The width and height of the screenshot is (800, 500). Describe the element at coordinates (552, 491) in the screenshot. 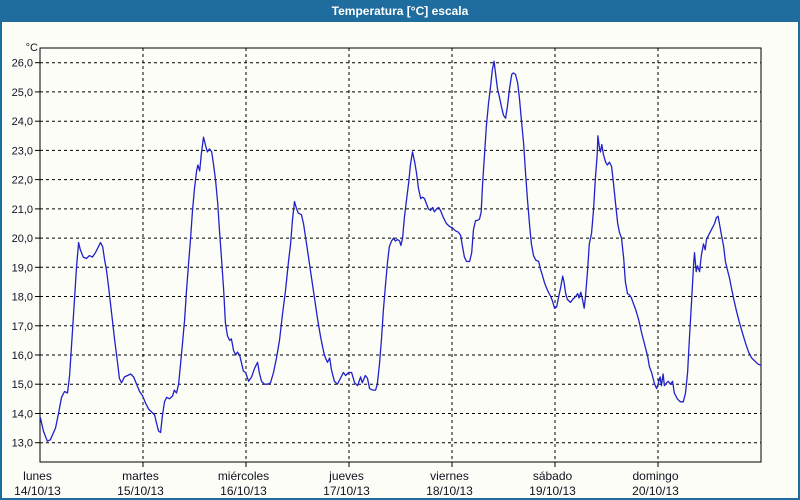

I see `x-axis-day-date: 19/10/13` at that location.